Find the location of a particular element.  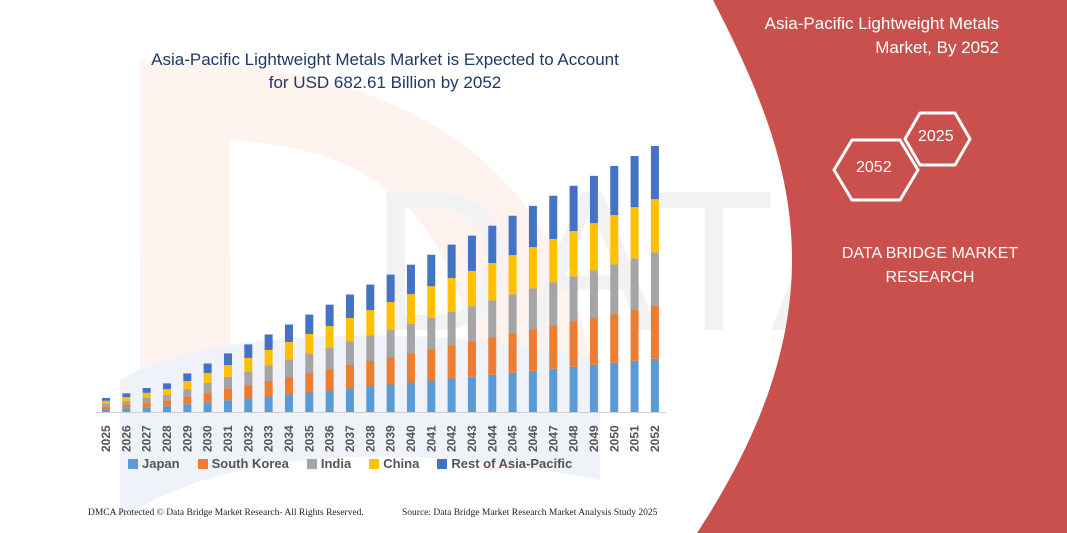

bar-segment-rest-of-asia-pacific-2041 is located at coordinates (431, 270).